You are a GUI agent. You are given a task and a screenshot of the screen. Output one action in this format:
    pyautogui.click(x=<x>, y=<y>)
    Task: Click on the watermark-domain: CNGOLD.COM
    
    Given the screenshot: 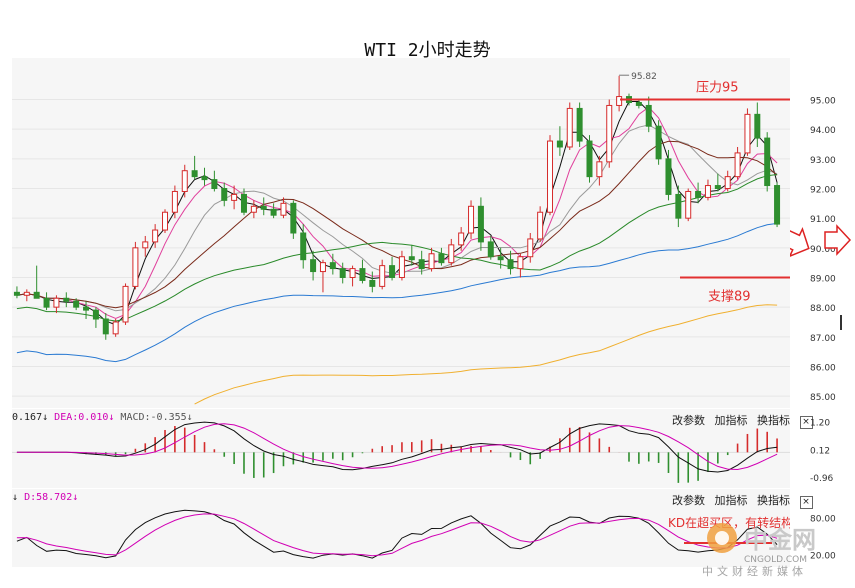 What is the action you would take?
    pyautogui.click(x=775, y=560)
    